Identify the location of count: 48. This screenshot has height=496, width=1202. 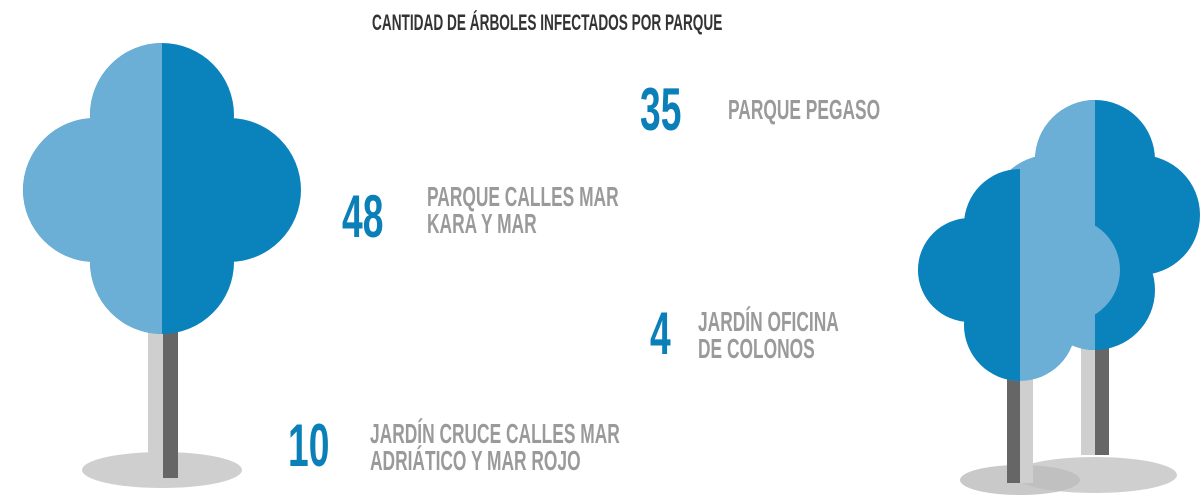
(363, 216).